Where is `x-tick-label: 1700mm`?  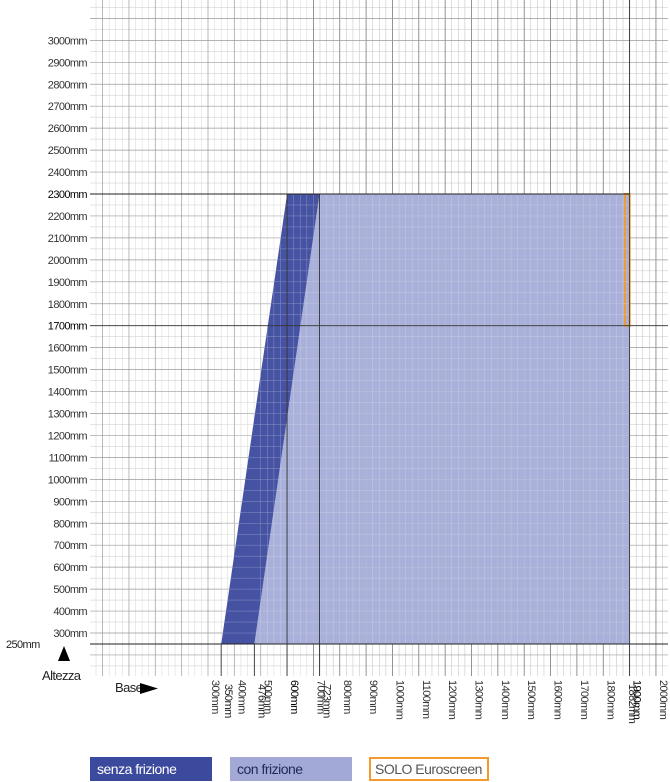 x-tick-label: 1700mm is located at coordinates (584, 700).